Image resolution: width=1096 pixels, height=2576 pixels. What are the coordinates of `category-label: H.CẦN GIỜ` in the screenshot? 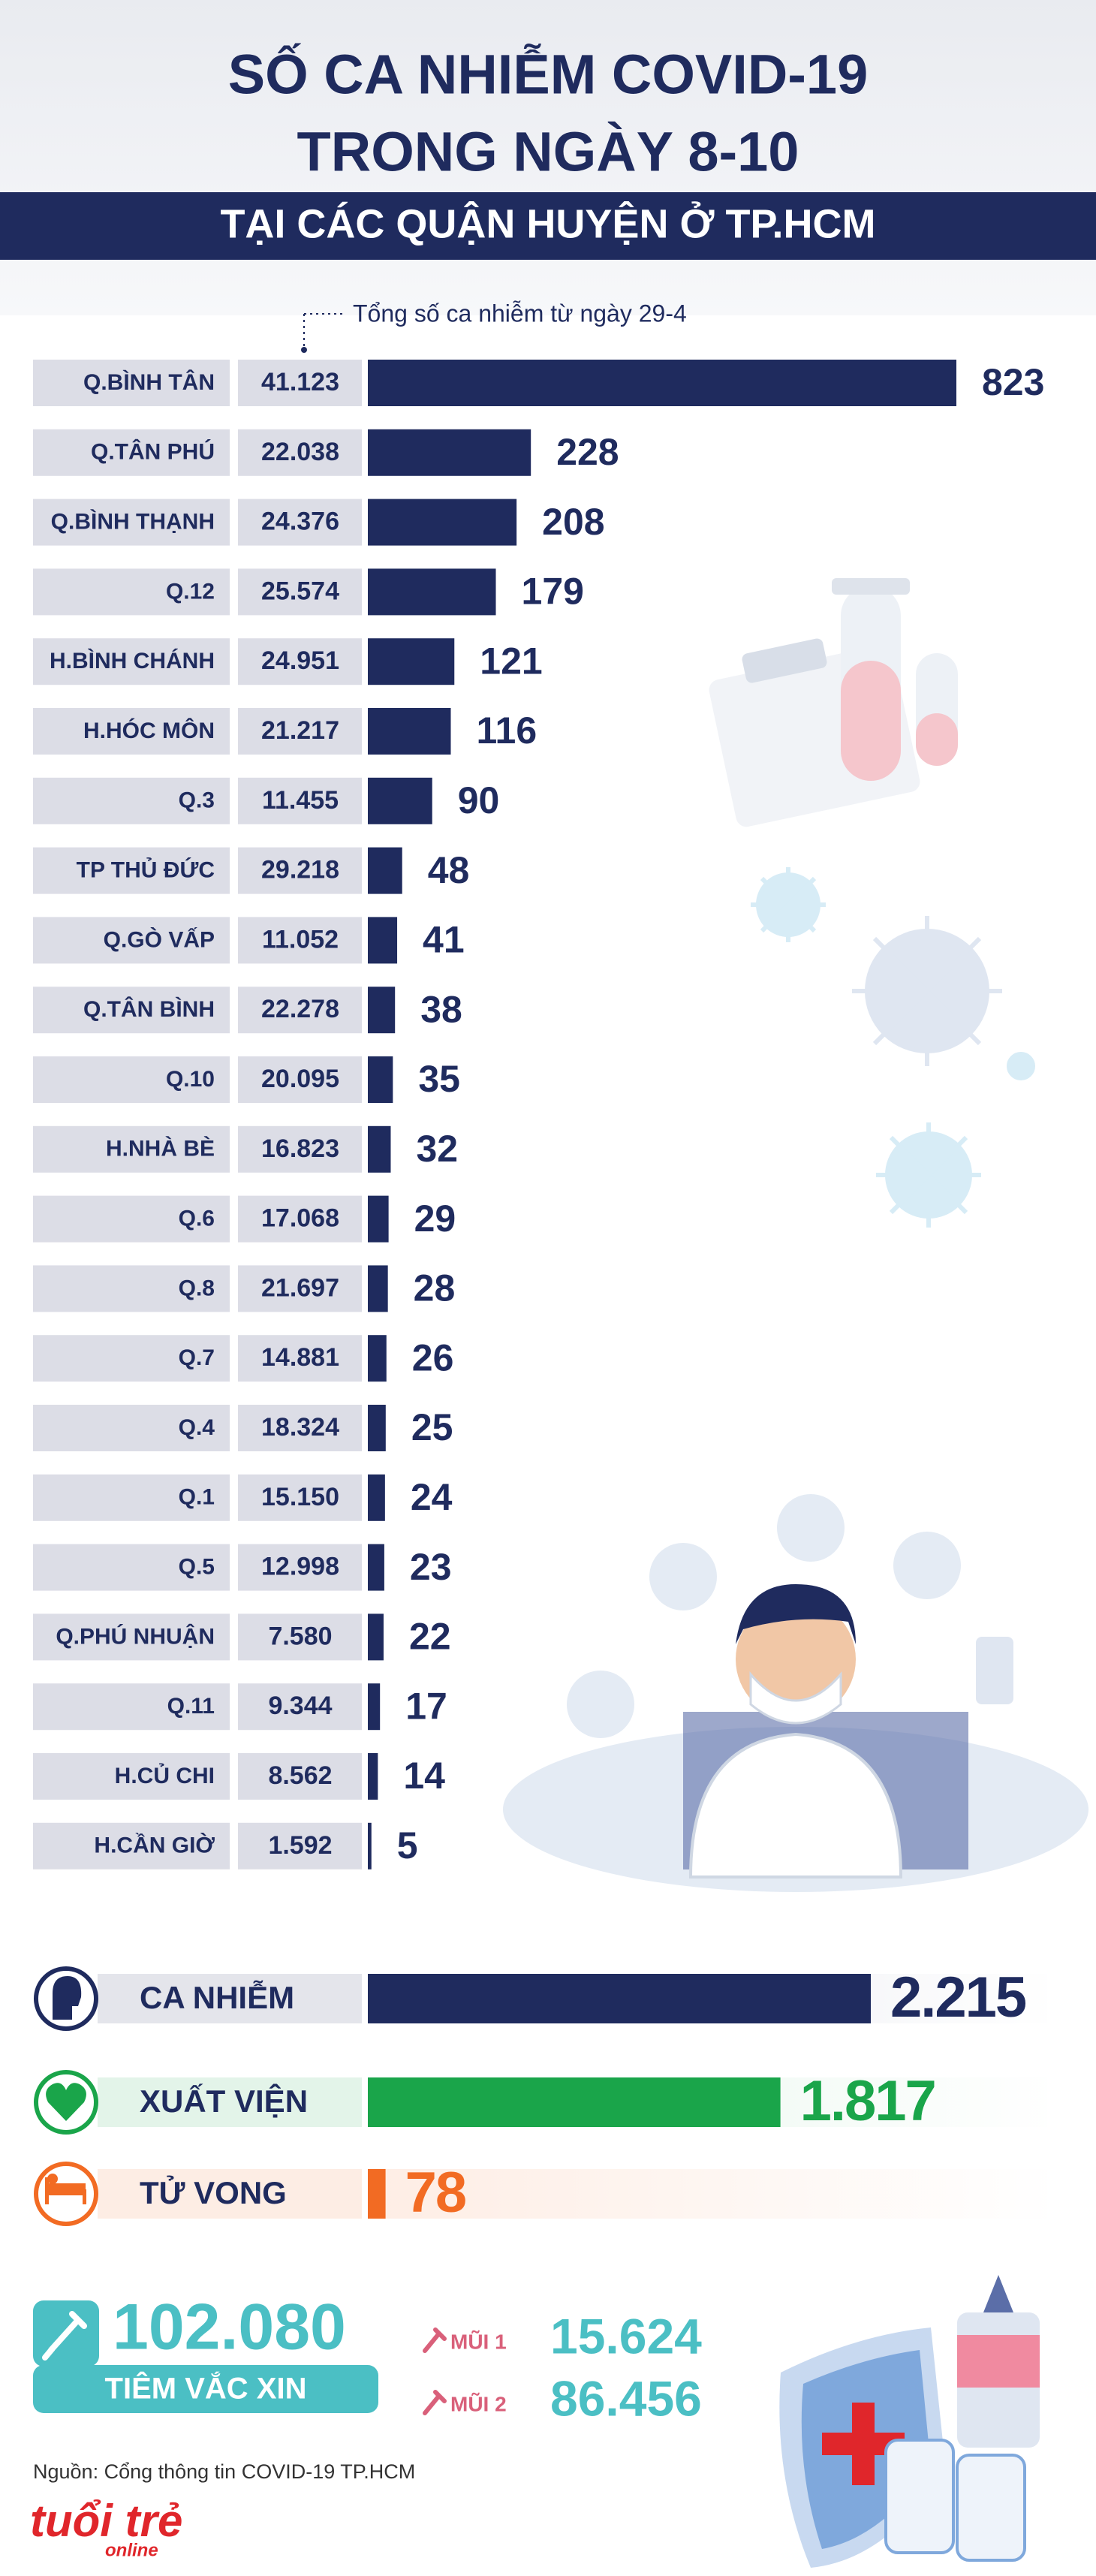 It's located at (154, 1845).